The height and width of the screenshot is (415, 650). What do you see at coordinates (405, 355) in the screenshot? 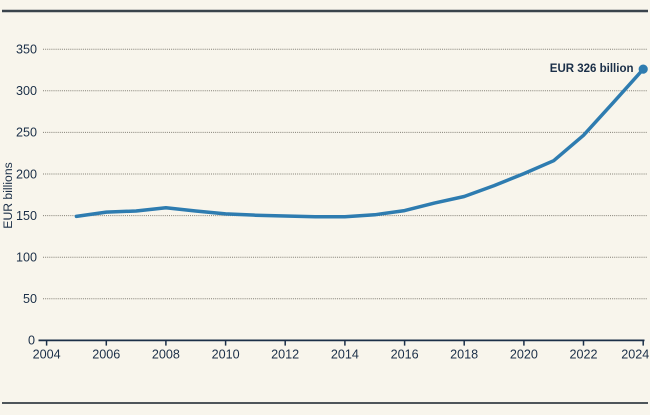
I see `svg-text: 2016` at bounding box center [405, 355].